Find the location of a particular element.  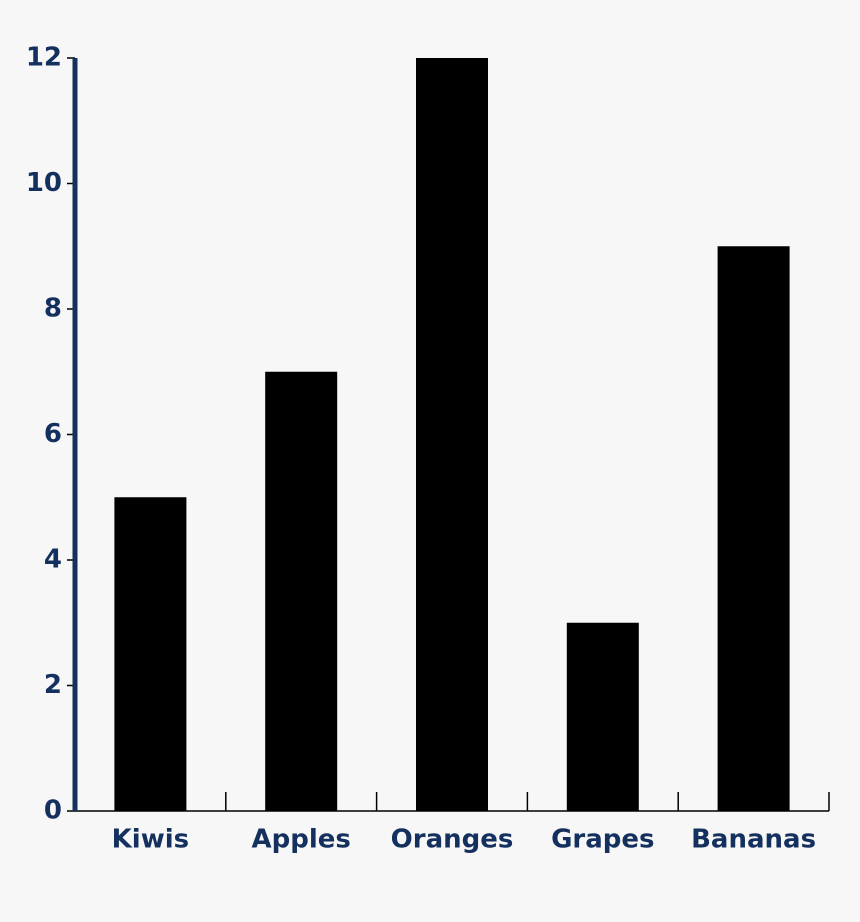

y-tick-label: 10 is located at coordinates (44, 183).